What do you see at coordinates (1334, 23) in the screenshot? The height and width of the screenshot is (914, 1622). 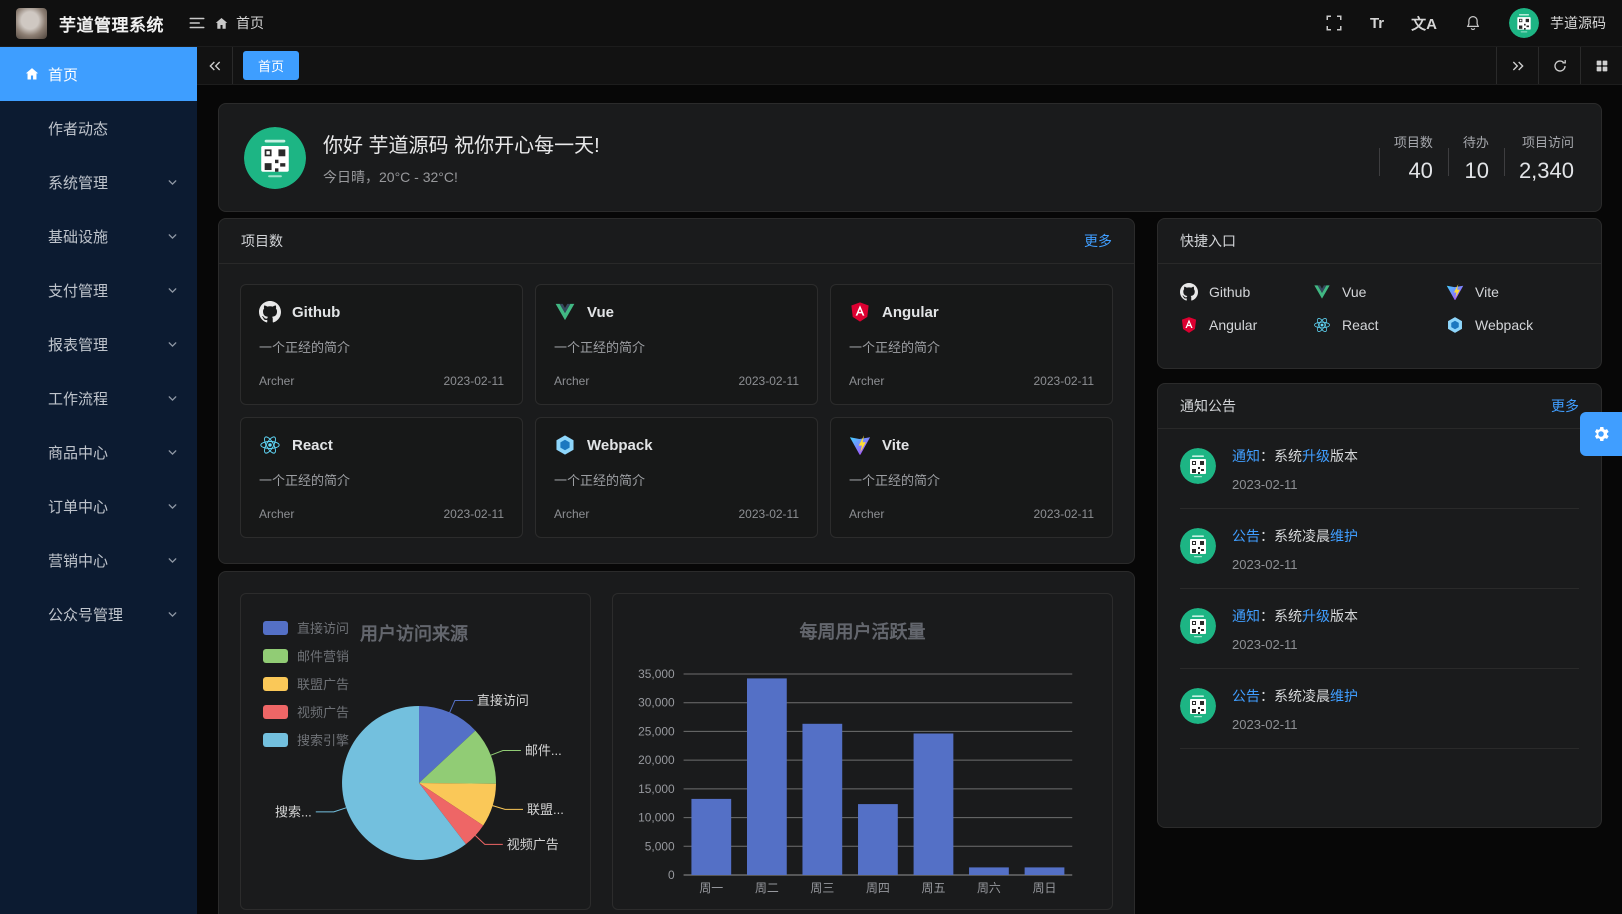 I see `fullscreen-icon` at bounding box center [1334, 23].